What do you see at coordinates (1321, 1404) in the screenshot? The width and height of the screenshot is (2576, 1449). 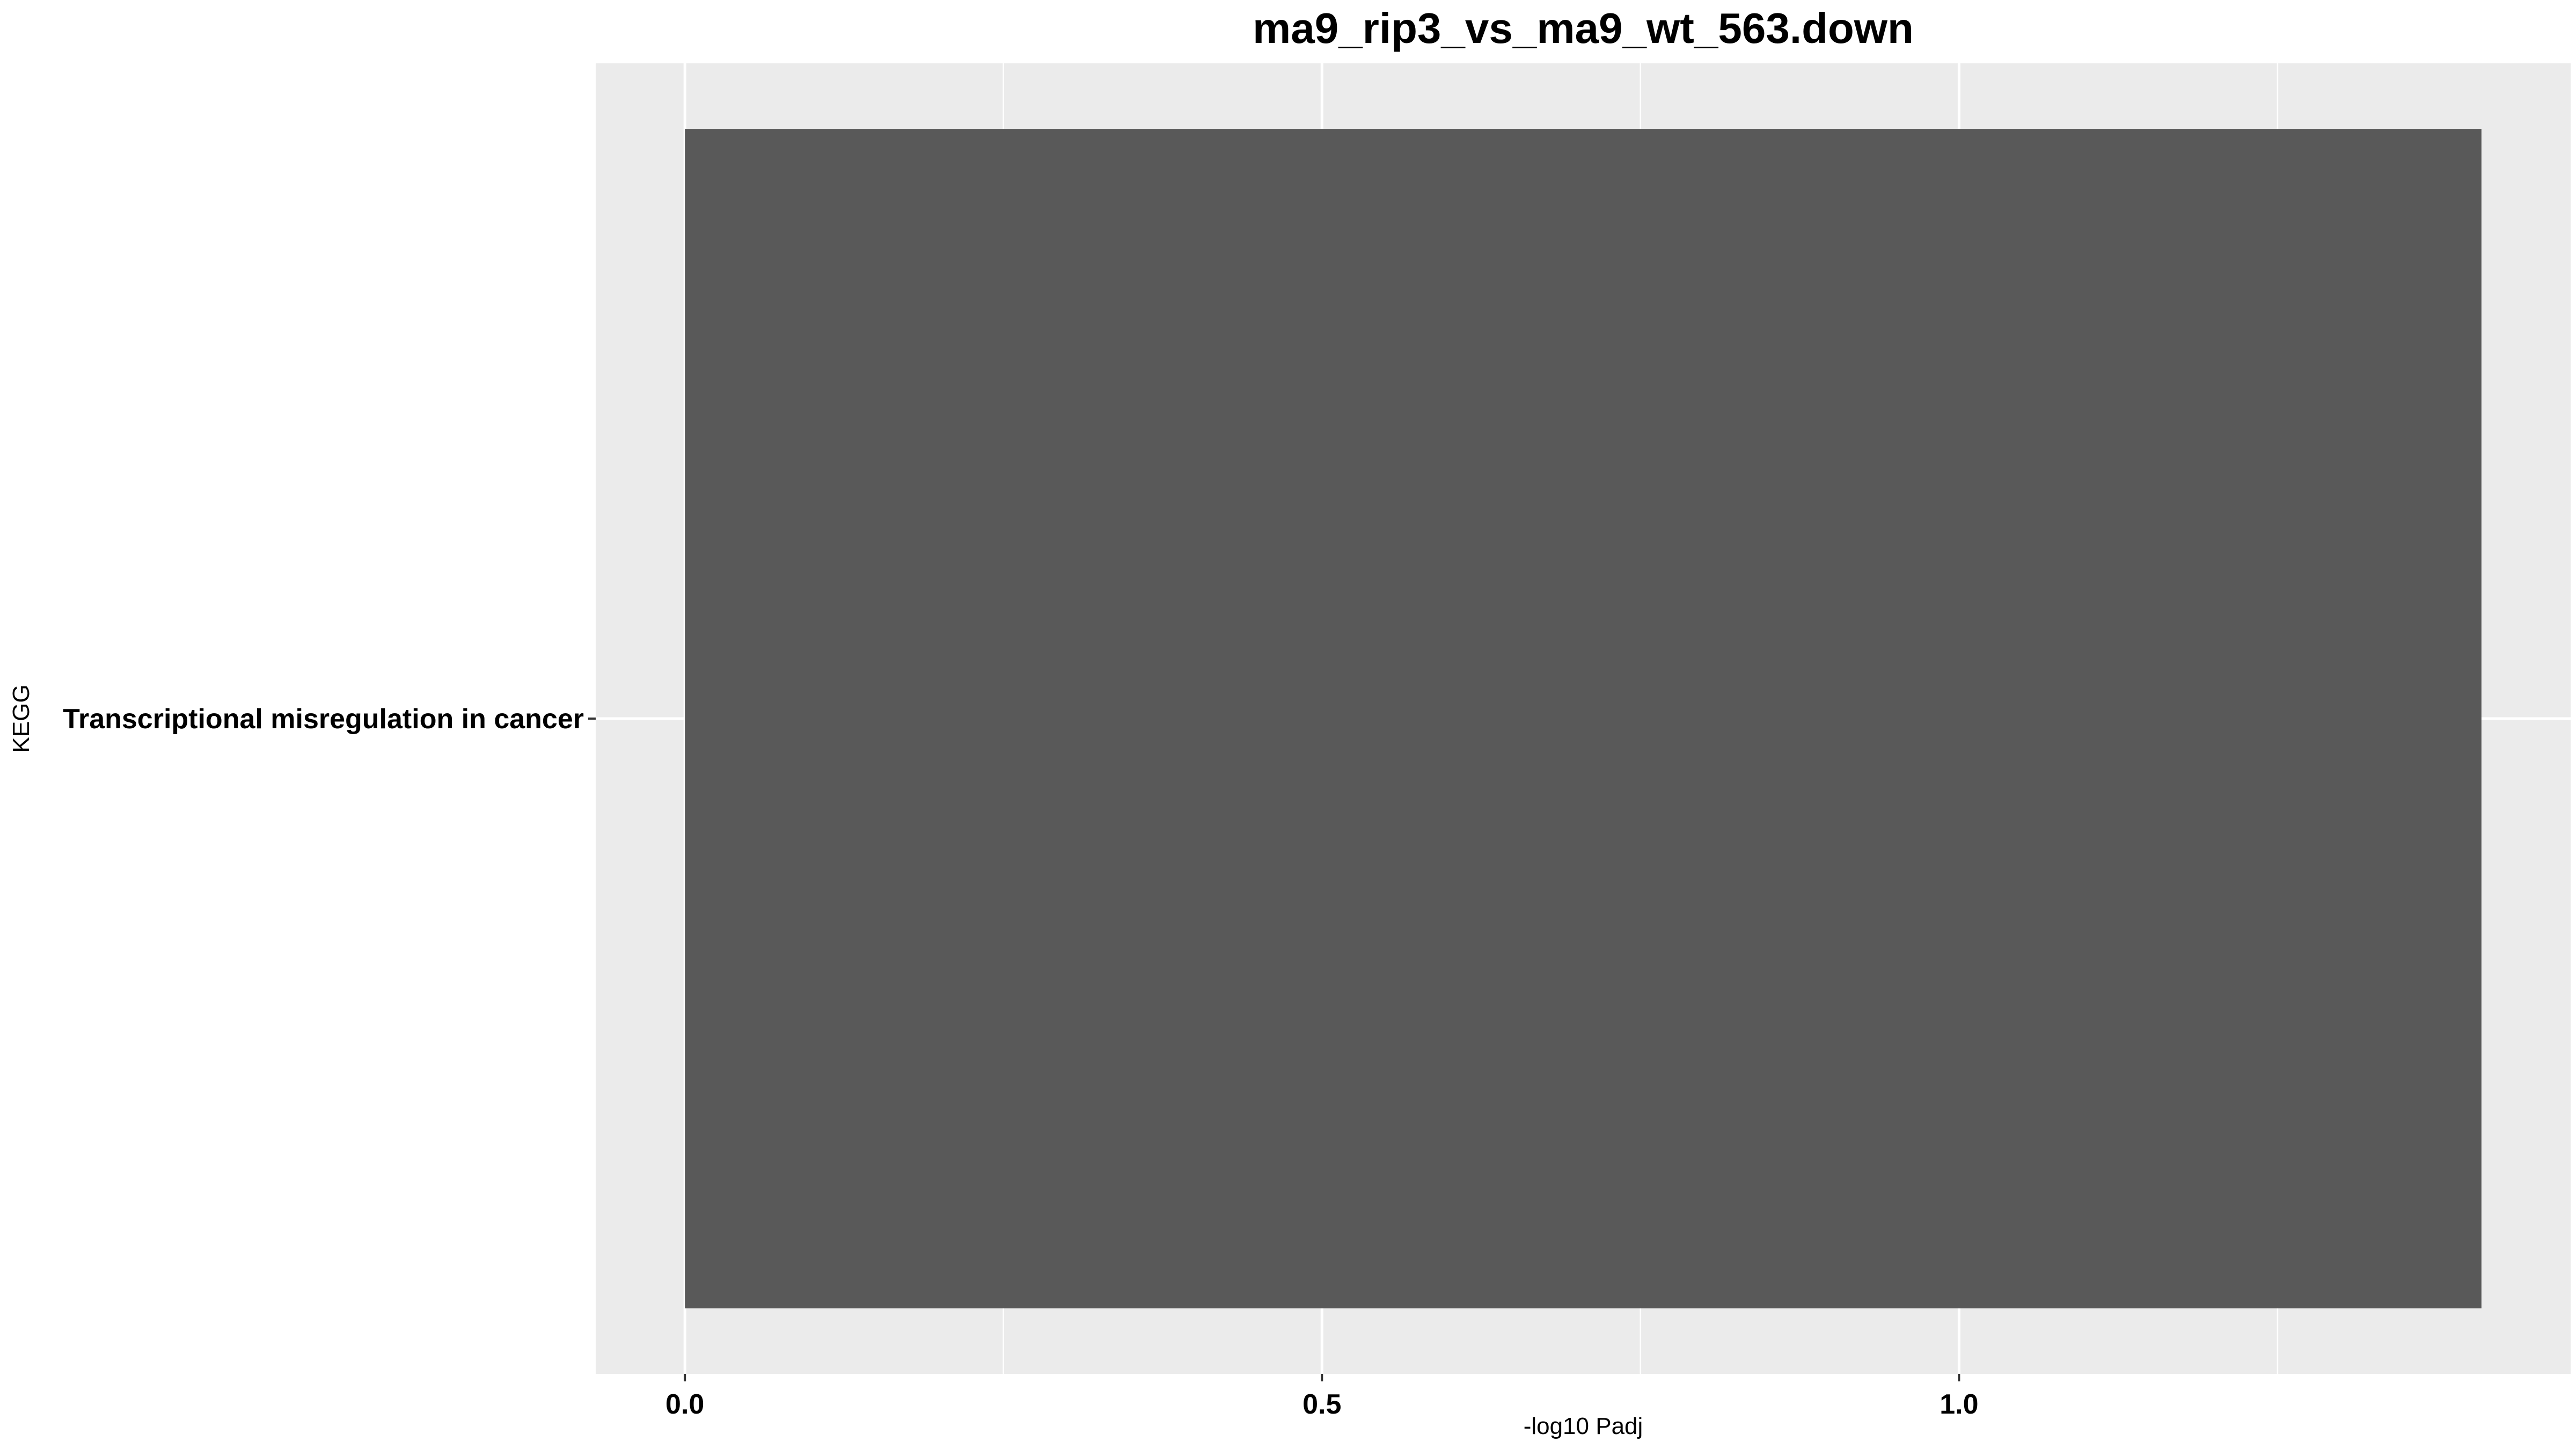 I see `x-tick-label: 0.5` at bounding box center [1321, 1404].